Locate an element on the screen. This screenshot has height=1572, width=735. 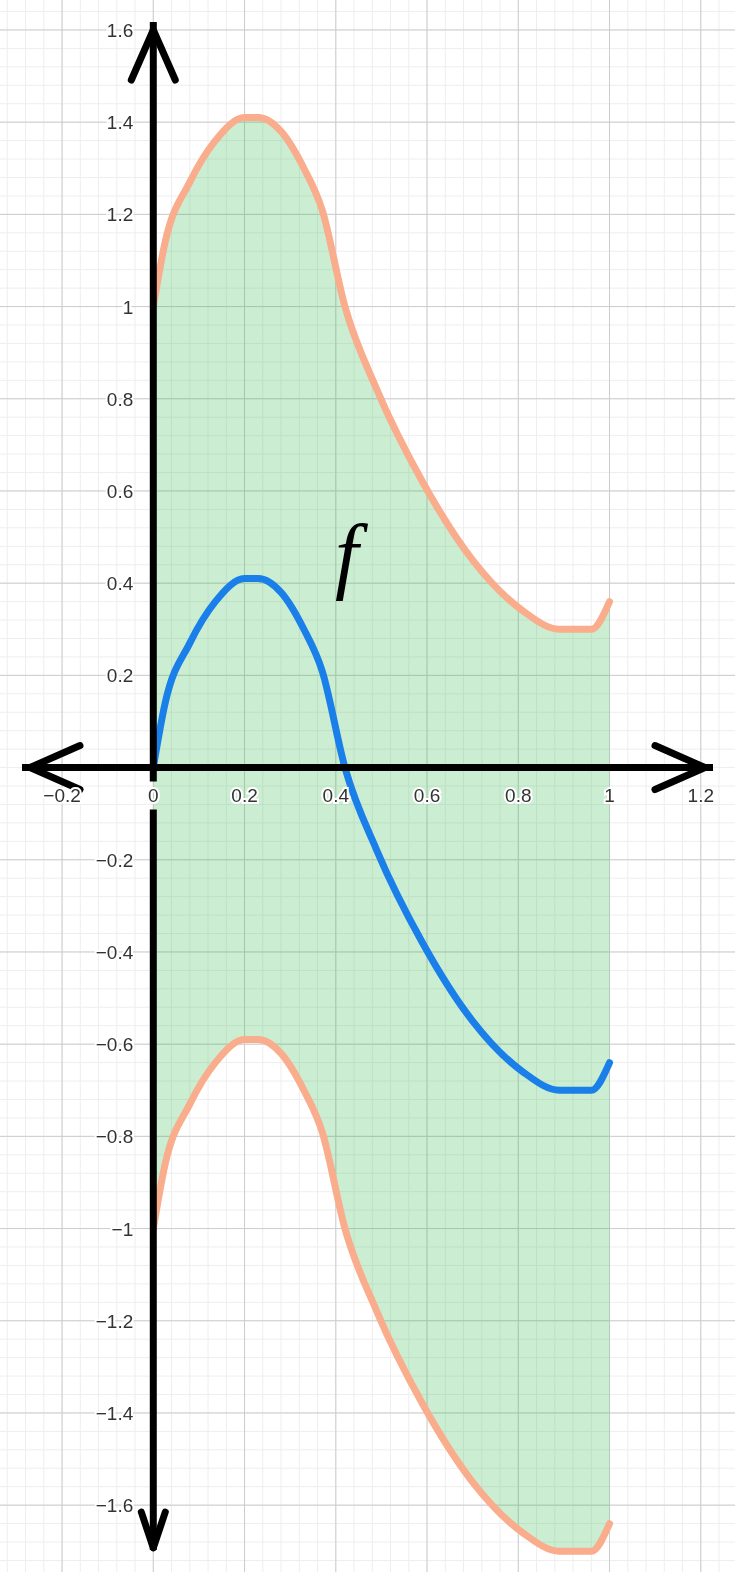
y-tick-label: −1.6 is located at coordinates (114, 1506).